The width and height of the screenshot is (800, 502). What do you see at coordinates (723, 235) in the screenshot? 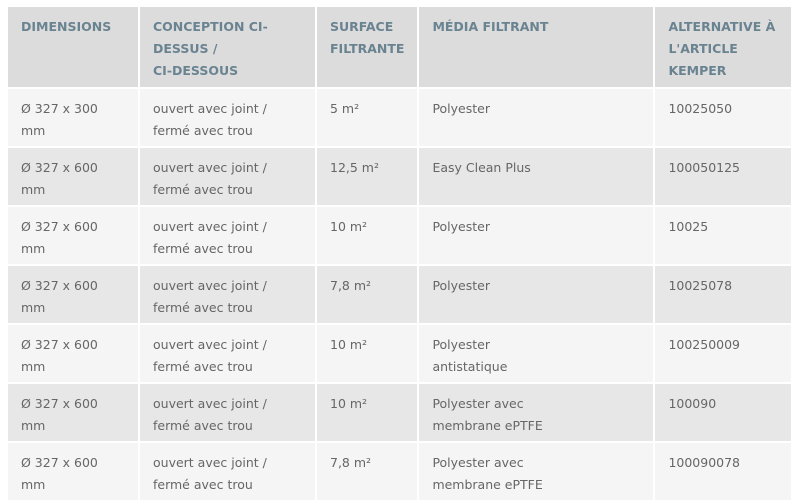
I see `cell-alternative: 10025` at bounding box center [723, 235].